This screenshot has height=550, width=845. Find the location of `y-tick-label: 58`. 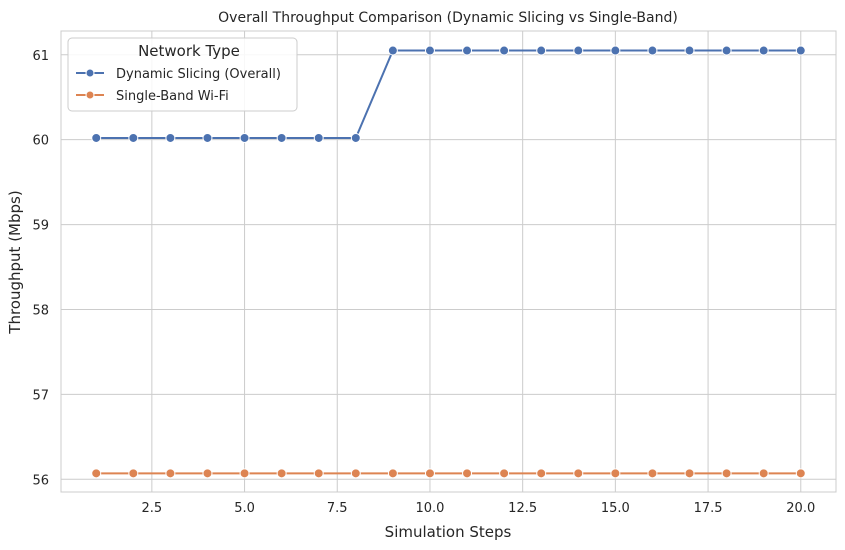

y-tick-label: 58 is located at coordinates (40, 310).